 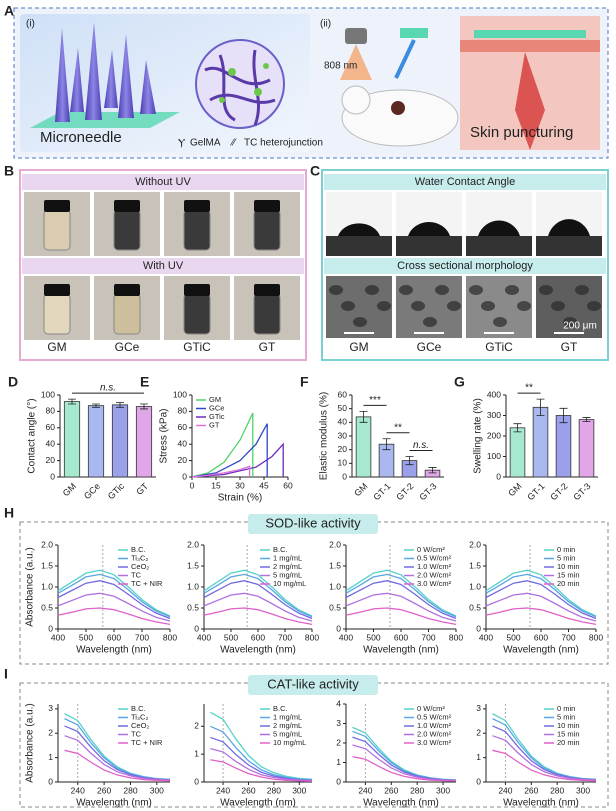 What do you see at coordinates (280, 708) in the screenshot?
I see `legend-label: B.C.` at bounding box center [280, 708].